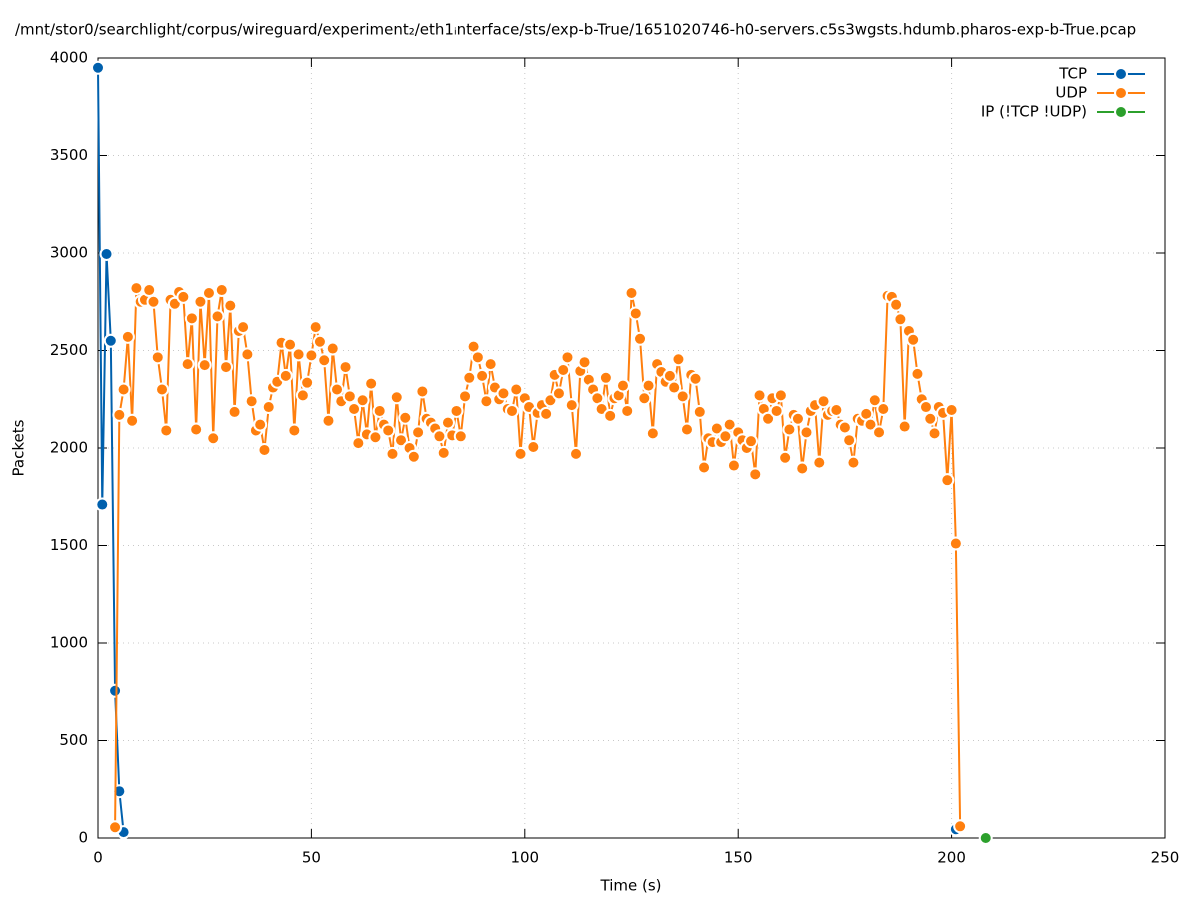 The width and height of the screenshot is (1197, 900). I want to click on y-tick-label: 0, so click(83, 838).